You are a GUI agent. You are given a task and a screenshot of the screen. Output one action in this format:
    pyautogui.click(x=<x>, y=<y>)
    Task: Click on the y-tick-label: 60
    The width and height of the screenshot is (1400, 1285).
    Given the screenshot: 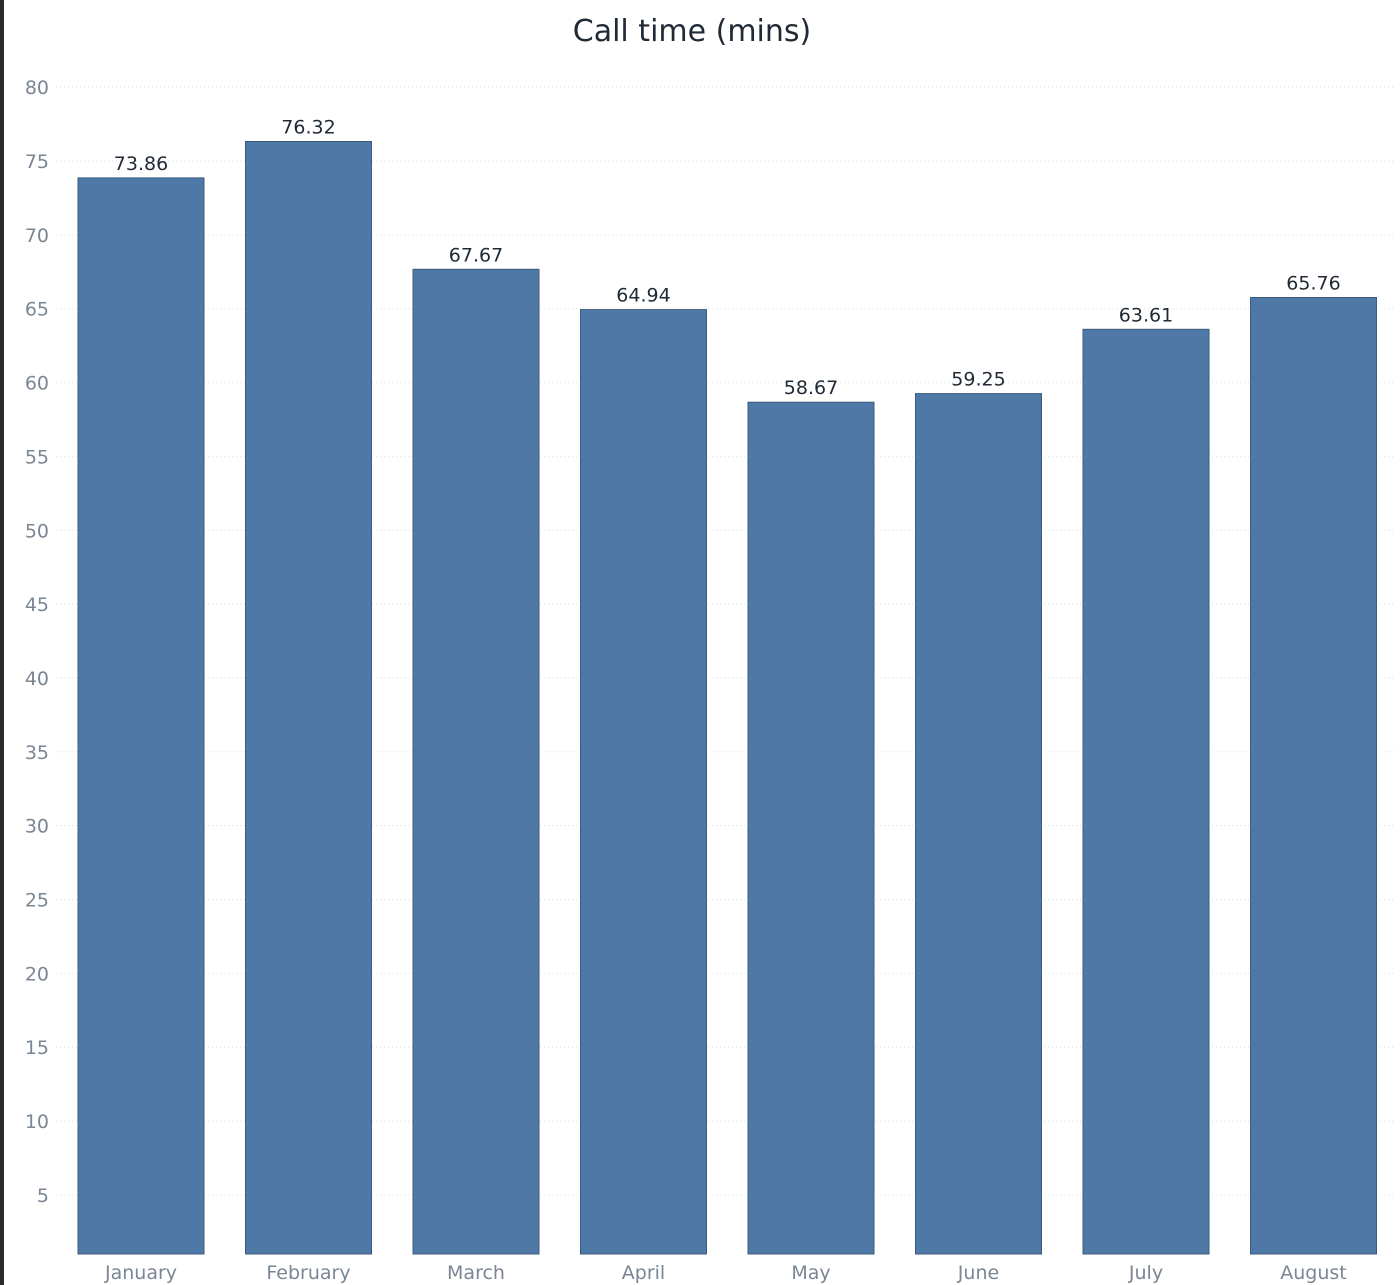 What is the action you would take?
    pyautogui.click(x=37, y=384)
    